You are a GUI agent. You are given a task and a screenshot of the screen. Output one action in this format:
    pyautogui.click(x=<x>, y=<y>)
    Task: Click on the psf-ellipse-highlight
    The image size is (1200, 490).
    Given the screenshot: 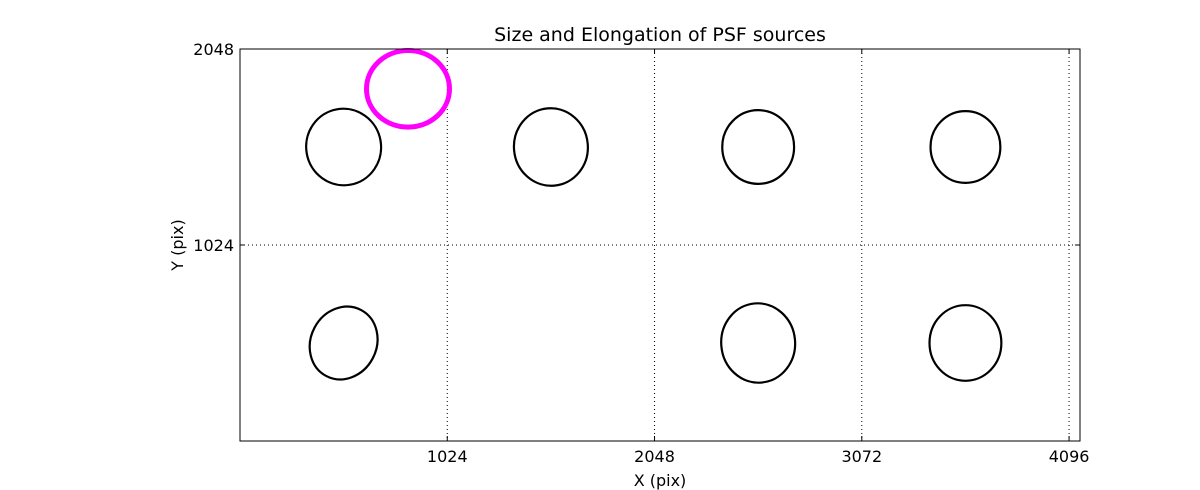 What is the action you would take?
    pyautogui.click(x=408, y=89)
    